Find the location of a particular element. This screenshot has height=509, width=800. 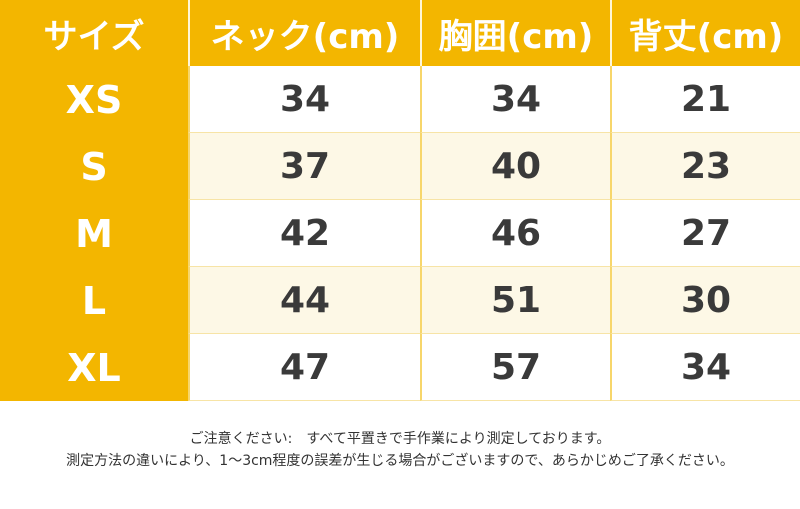

neck-value: 47 is located at coordinates (304, 367).